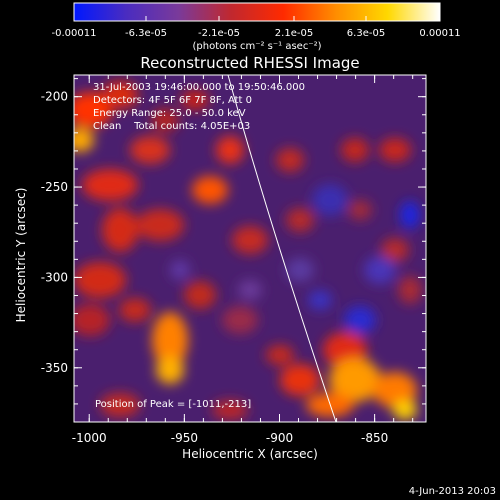  Describe the element at coordinates (21, 255) in the screenshot. I see `y-axis-label: Heliocentric Y (arcsec)` at that location.